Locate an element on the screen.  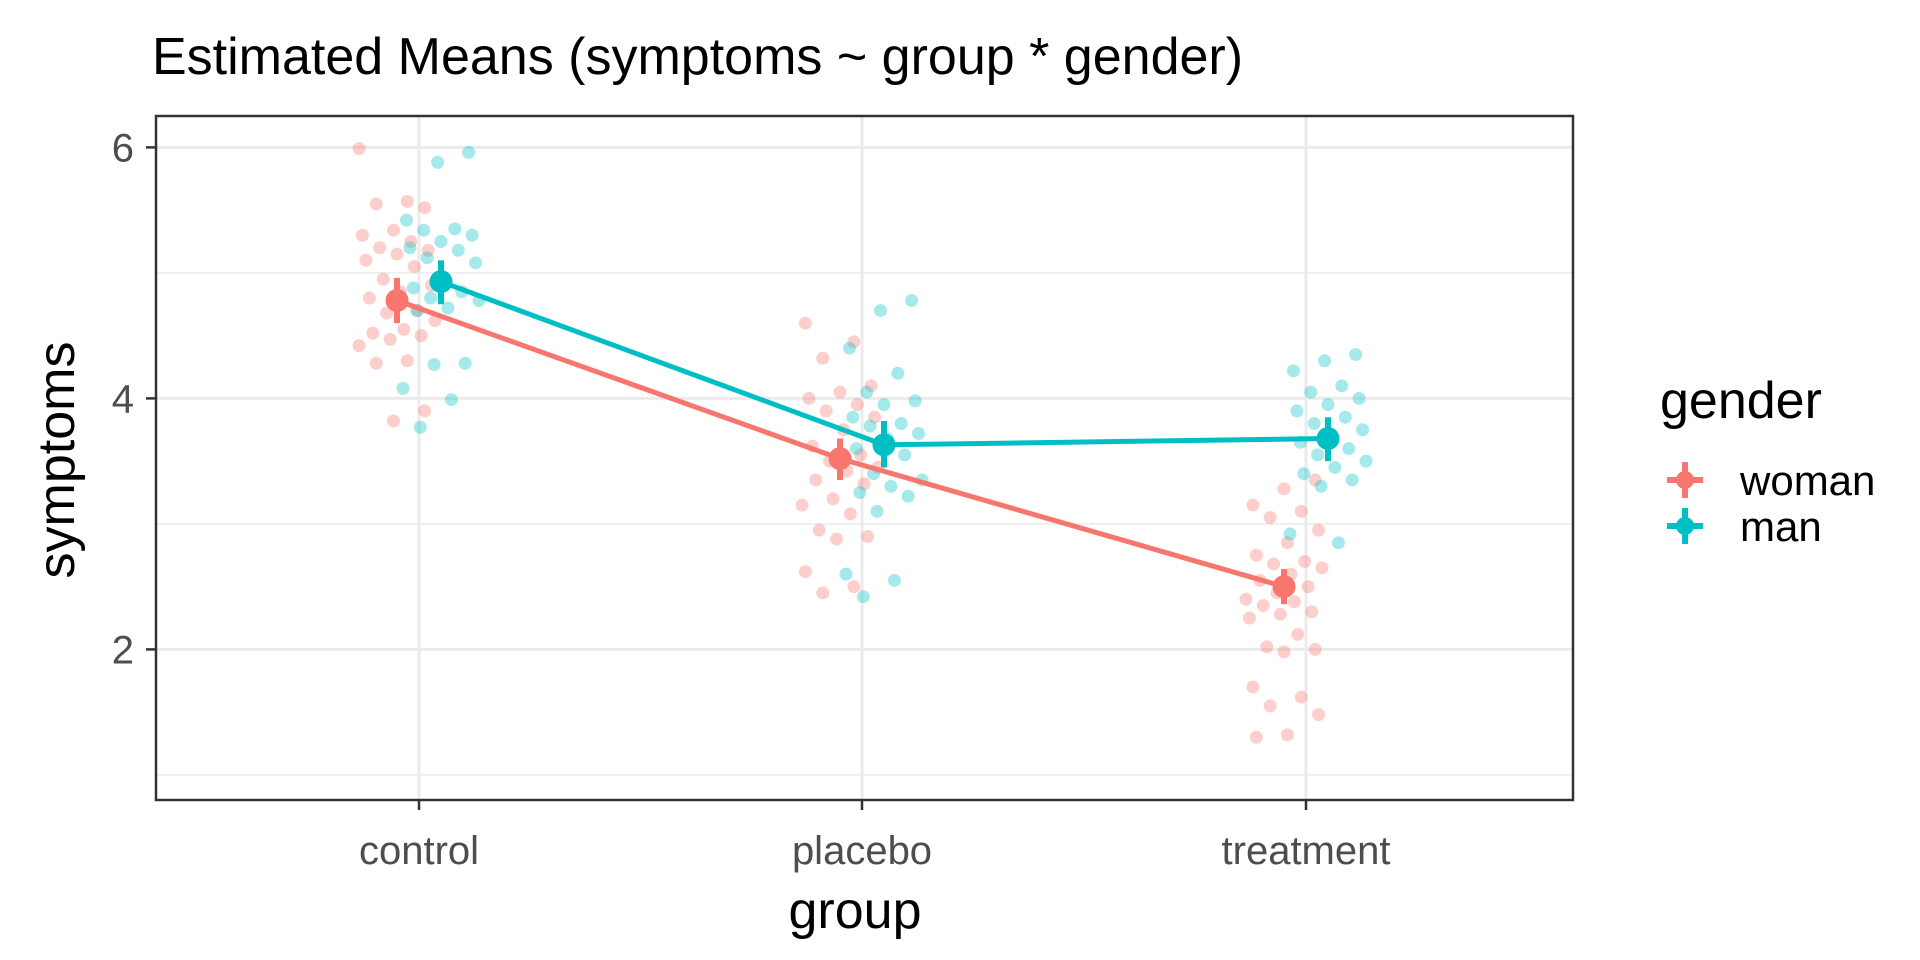
x-tick-label: control is located at coordinates (419, 851).